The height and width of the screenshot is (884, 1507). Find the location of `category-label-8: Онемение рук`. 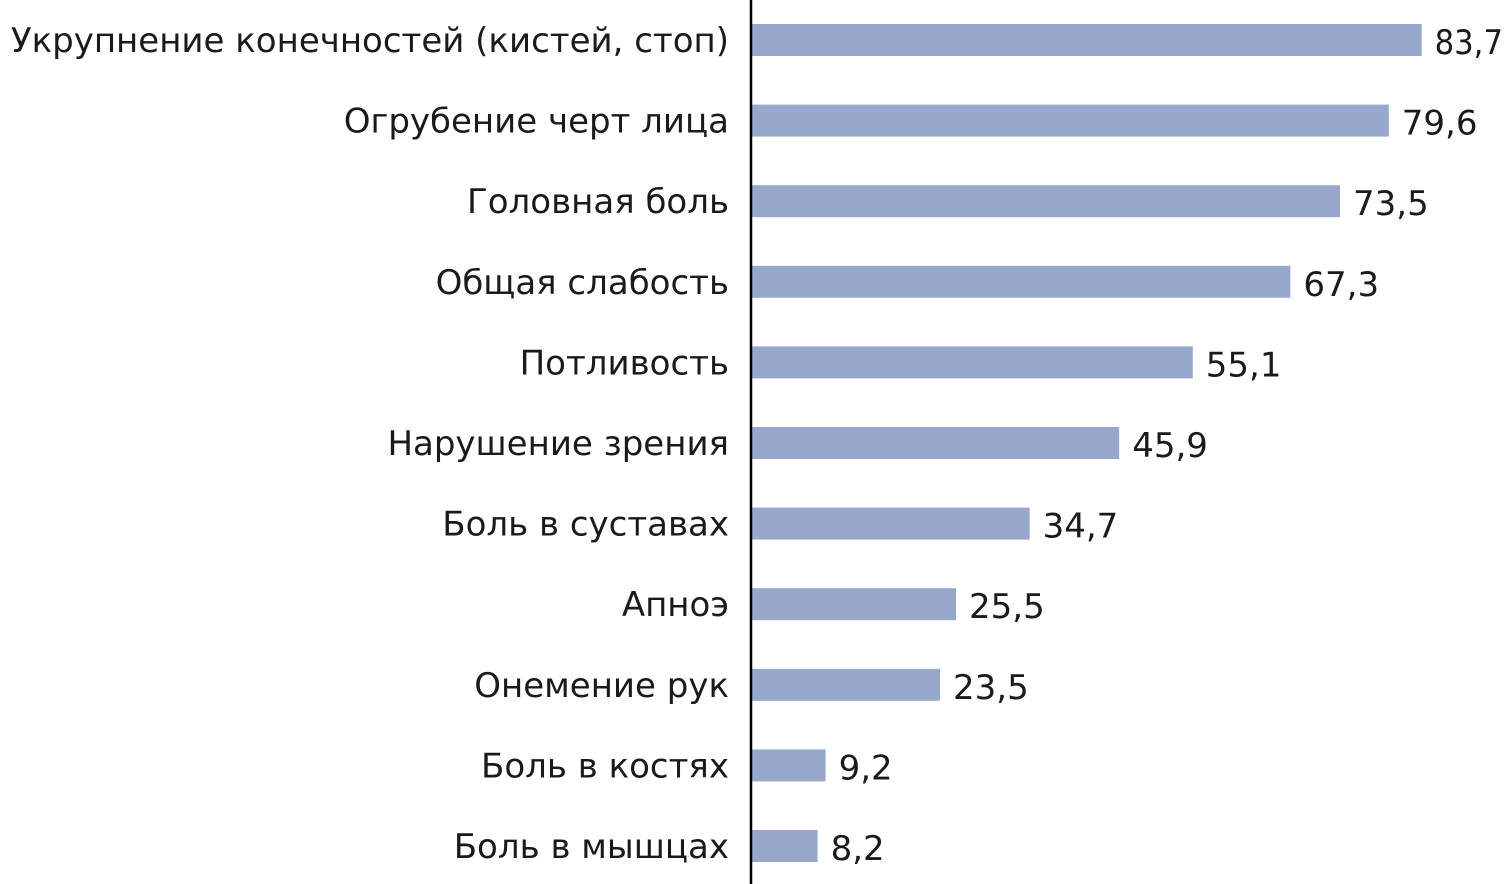

category-label-8: Онемение рук is located at coordinates (601, 686).